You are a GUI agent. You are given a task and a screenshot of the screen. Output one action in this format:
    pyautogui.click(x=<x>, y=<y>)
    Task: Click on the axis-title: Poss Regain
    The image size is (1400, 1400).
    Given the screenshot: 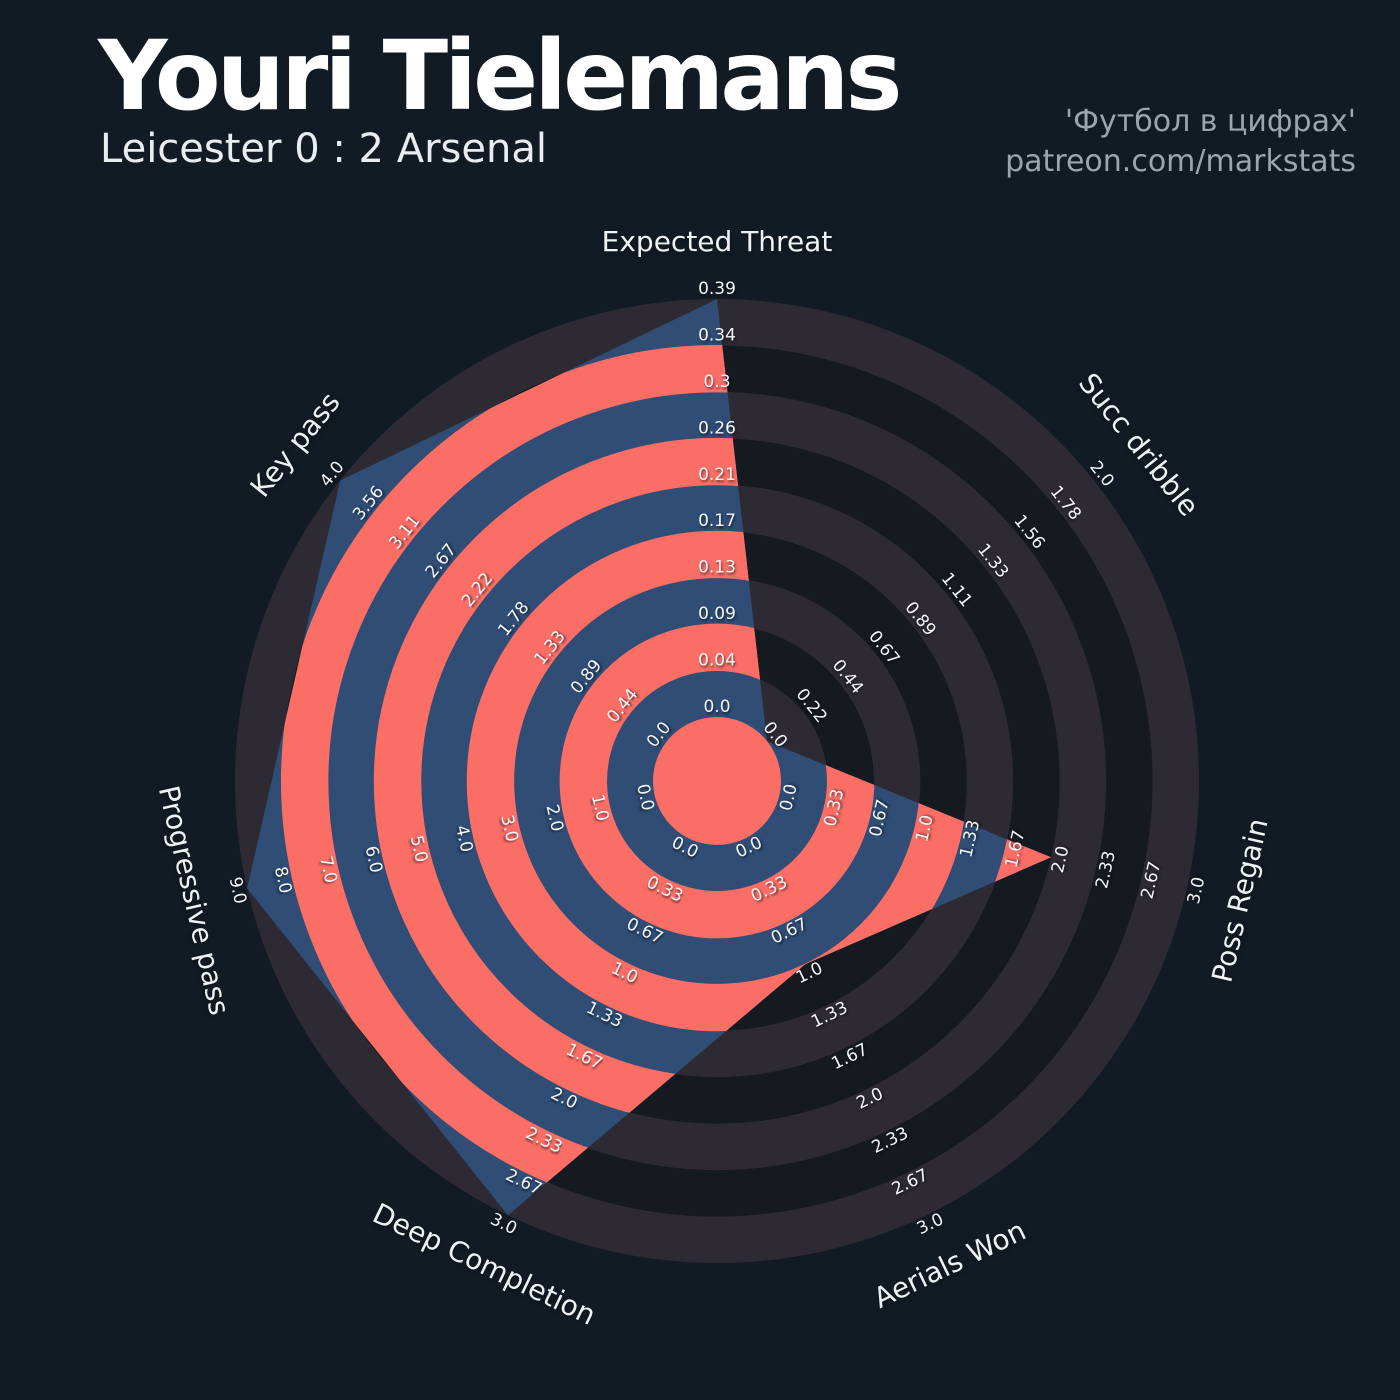 What is the action you would take?
    pyautogui.click(x=1239, y=900)
    